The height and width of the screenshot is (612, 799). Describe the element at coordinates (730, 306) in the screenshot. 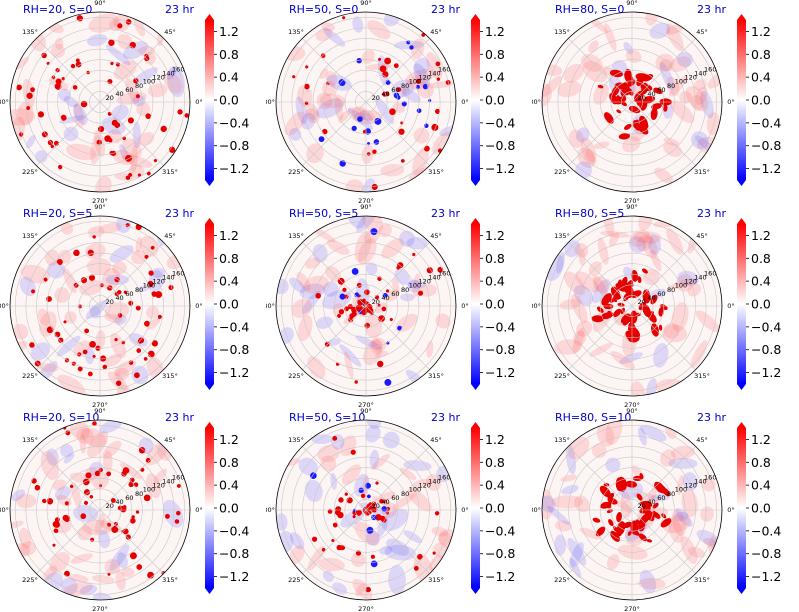

I see `angle-tick-label: 0°` at that location.